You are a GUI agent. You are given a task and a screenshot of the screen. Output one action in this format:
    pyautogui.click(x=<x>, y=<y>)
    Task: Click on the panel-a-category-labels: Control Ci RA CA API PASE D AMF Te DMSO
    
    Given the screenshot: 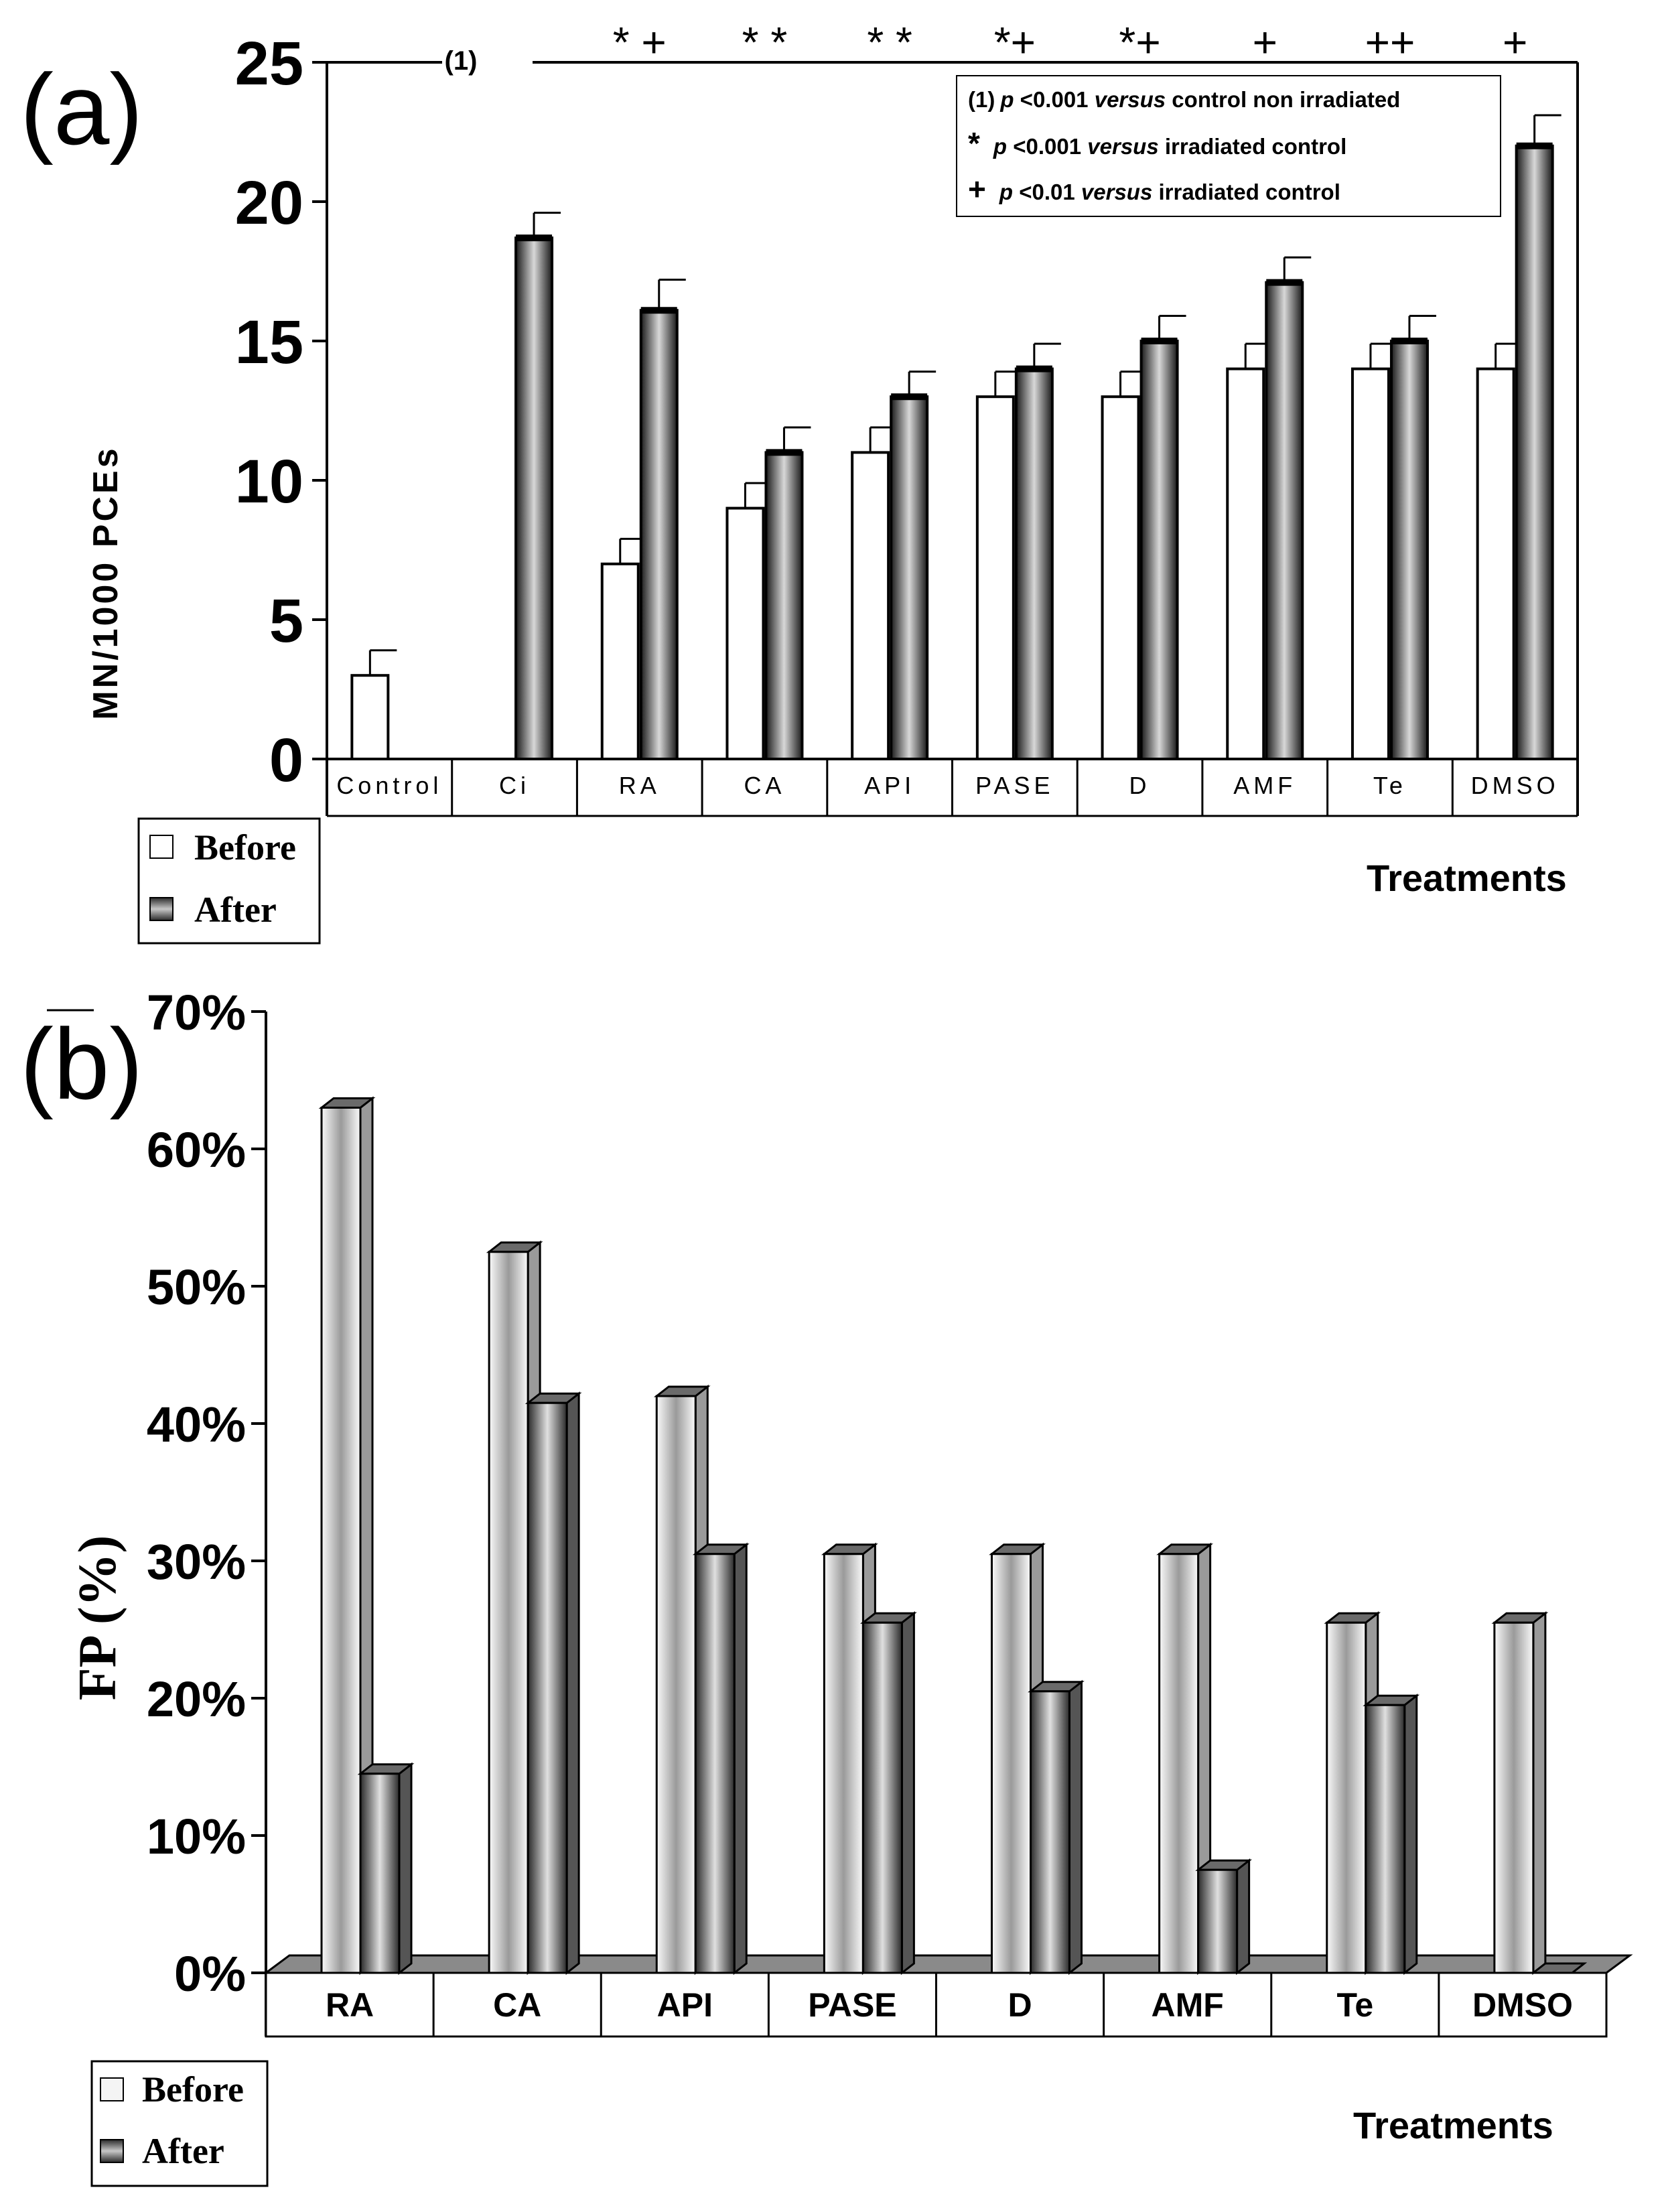 What is the action you would take?
    pyautogui.click(x=947, y=788)
    